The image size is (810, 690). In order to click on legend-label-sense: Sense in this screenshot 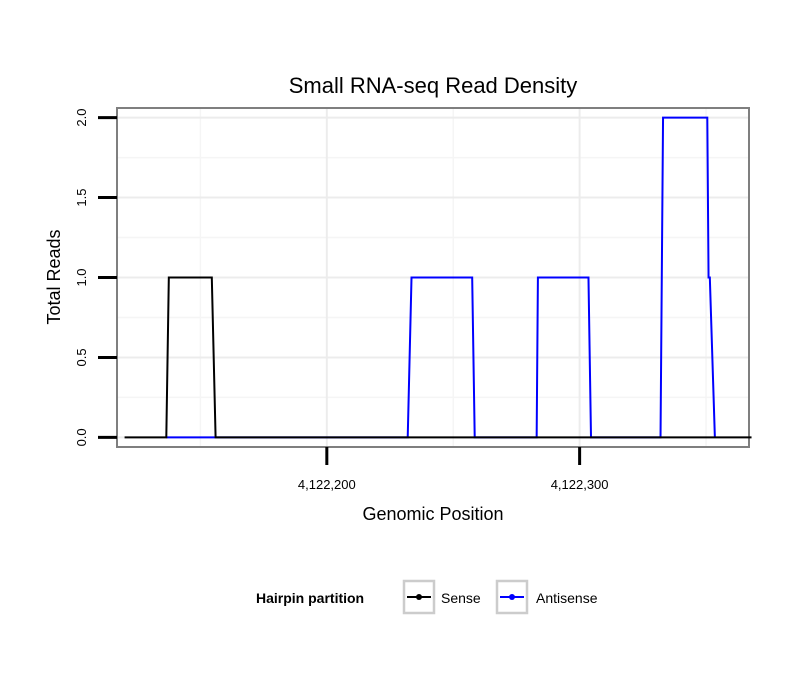, I will do `click(461, 598)`.